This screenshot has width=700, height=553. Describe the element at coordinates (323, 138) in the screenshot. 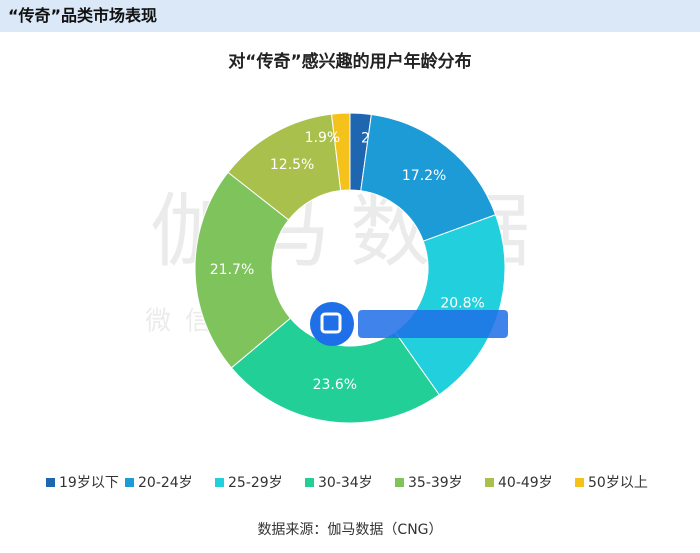

I see `data-label: 1.9%` at that location.